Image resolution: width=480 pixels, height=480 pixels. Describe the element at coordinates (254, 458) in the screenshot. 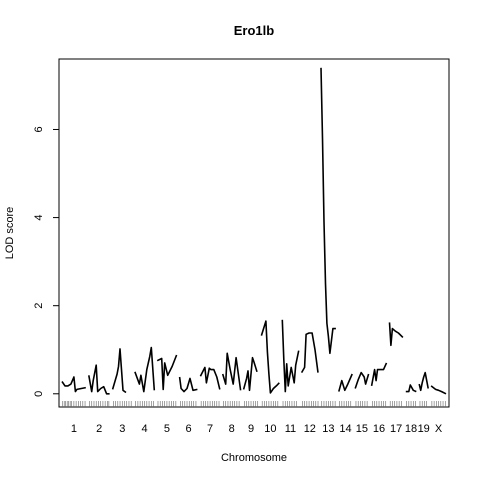

I see `x-axis-label: Chromosome` at that location.